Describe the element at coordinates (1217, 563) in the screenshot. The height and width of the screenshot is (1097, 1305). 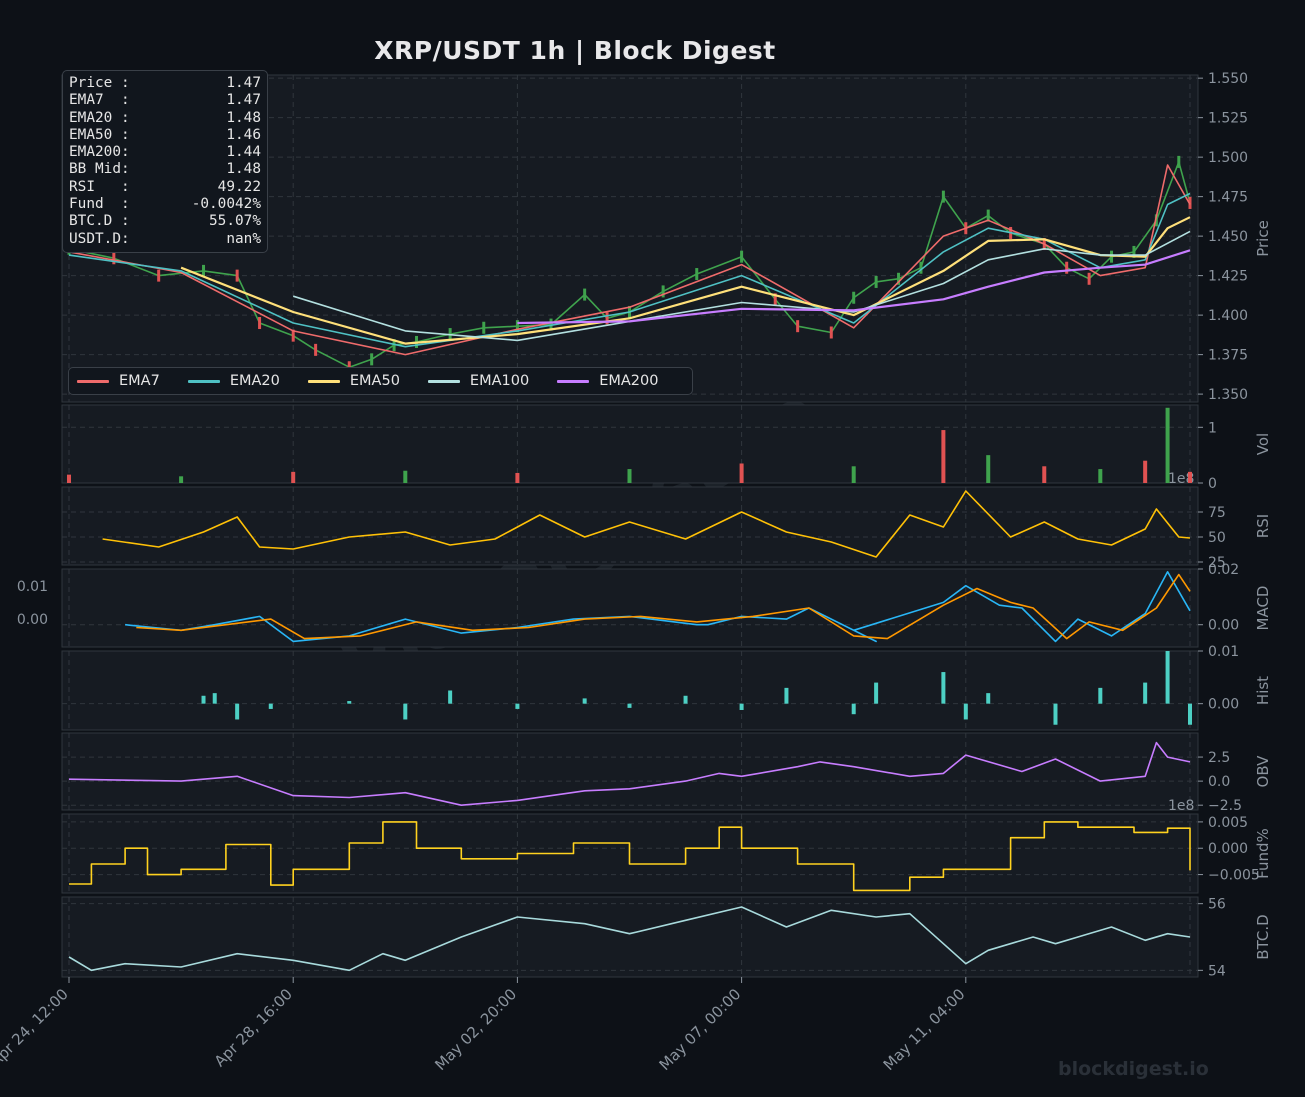
I see `y-tick-label: 25` at that location.